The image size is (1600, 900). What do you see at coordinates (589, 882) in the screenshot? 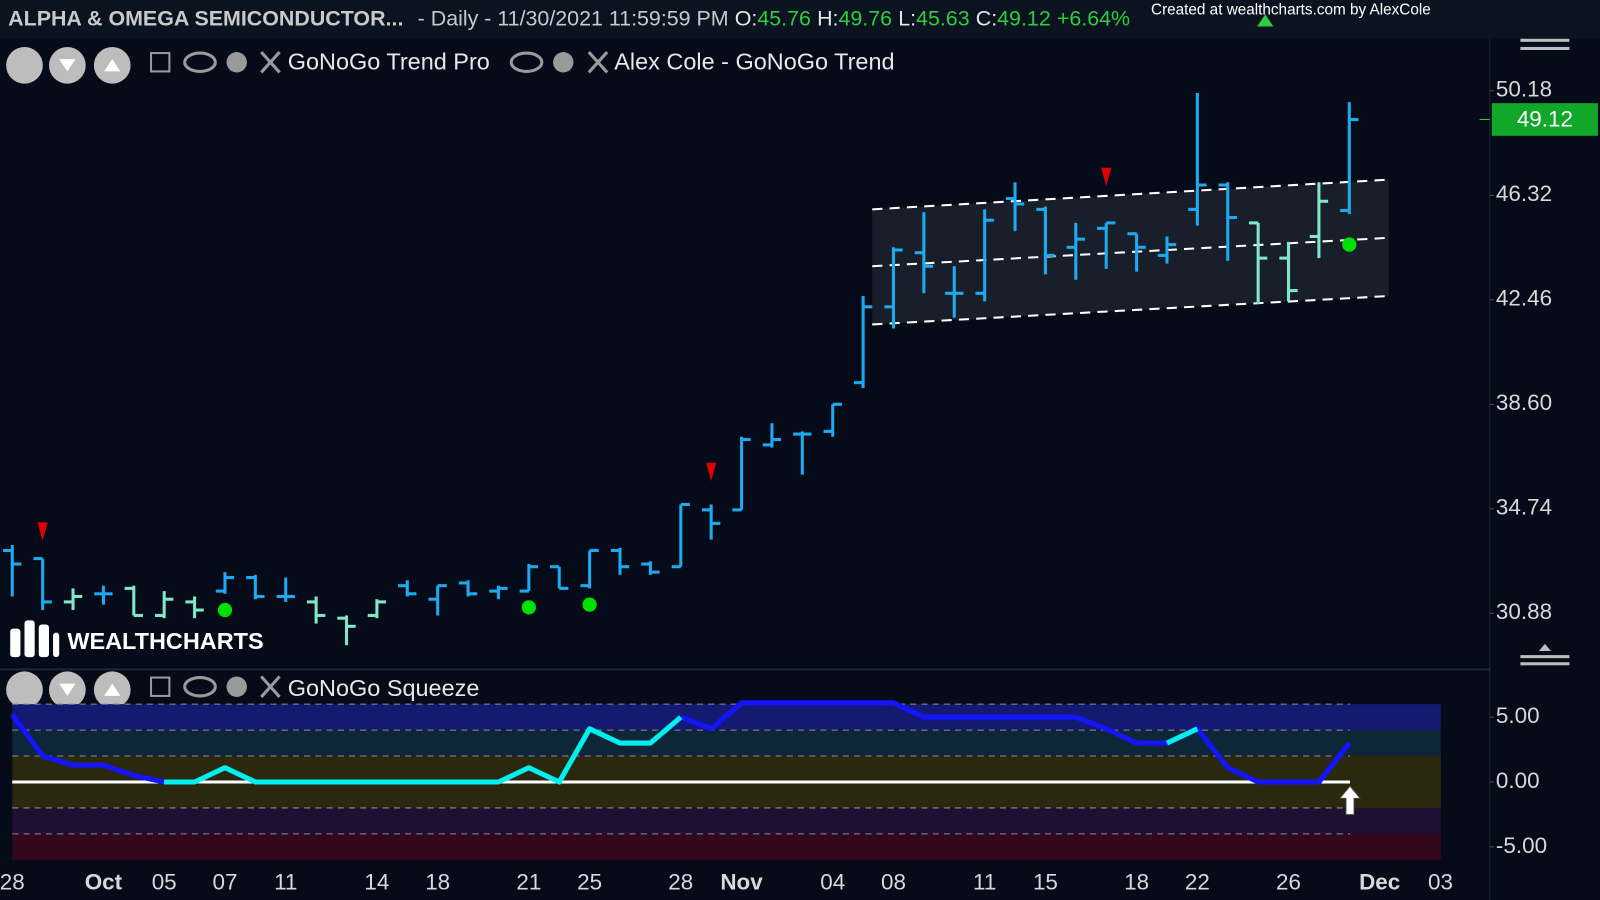
I see `x-tick-label: 25` at bounding box center [589, 882].